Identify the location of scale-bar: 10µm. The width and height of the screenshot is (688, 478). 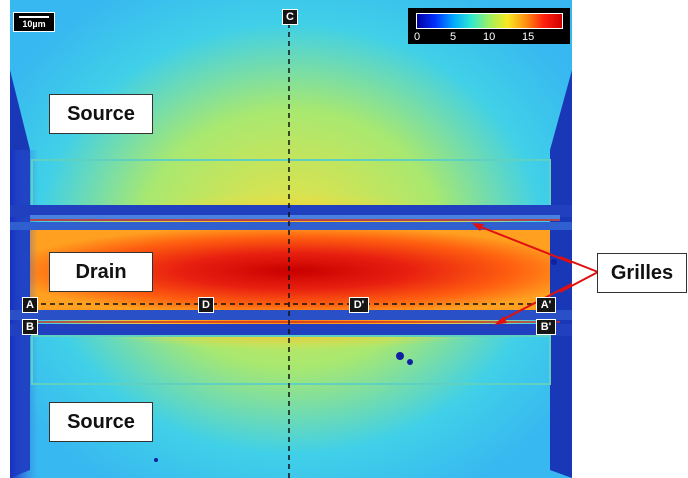
(34, 22).